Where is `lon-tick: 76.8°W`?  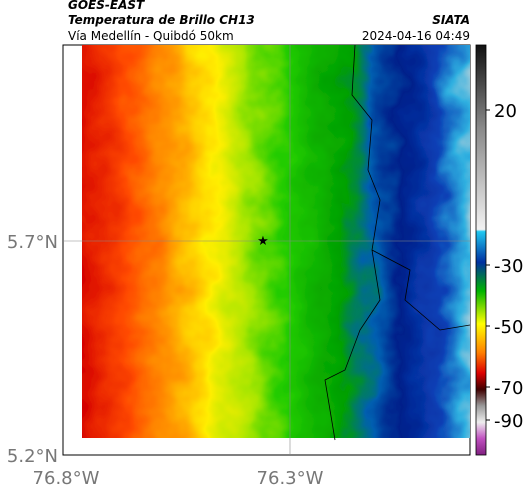 lon-tick: 76.8°W is located at coordinates (66, 478).